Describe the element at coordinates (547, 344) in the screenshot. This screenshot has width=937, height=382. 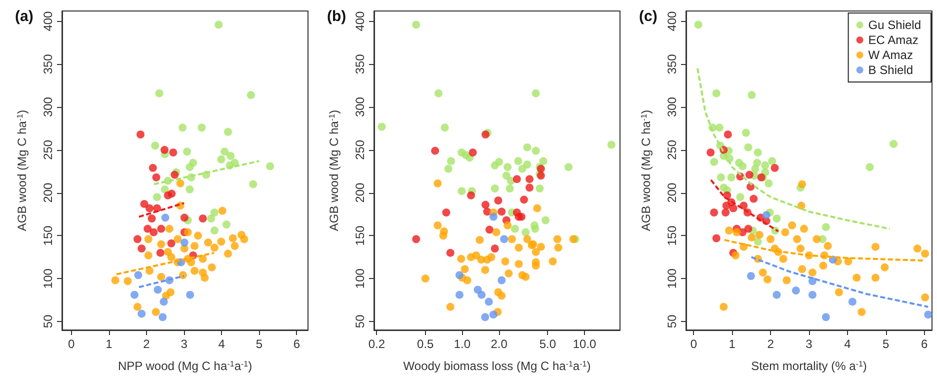
I see `x-tick-label: 5.0` at that location.